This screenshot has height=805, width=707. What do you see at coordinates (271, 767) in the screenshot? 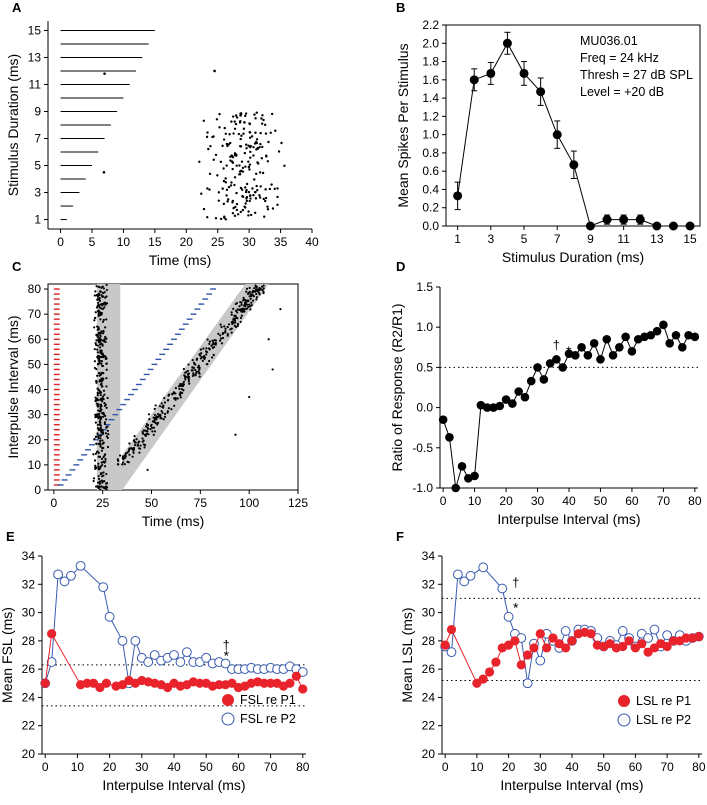
I see `x-tick-label: 70` at bounding box center [271, 767].